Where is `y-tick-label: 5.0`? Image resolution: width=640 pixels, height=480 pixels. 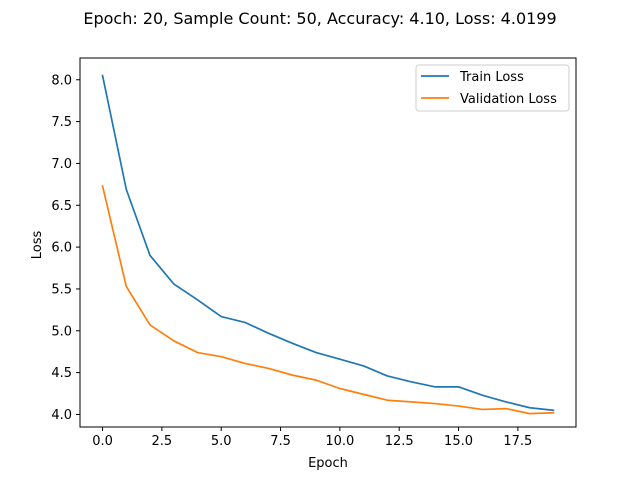
y-tick-label: 5.0 is located at coordinates (61, 331).